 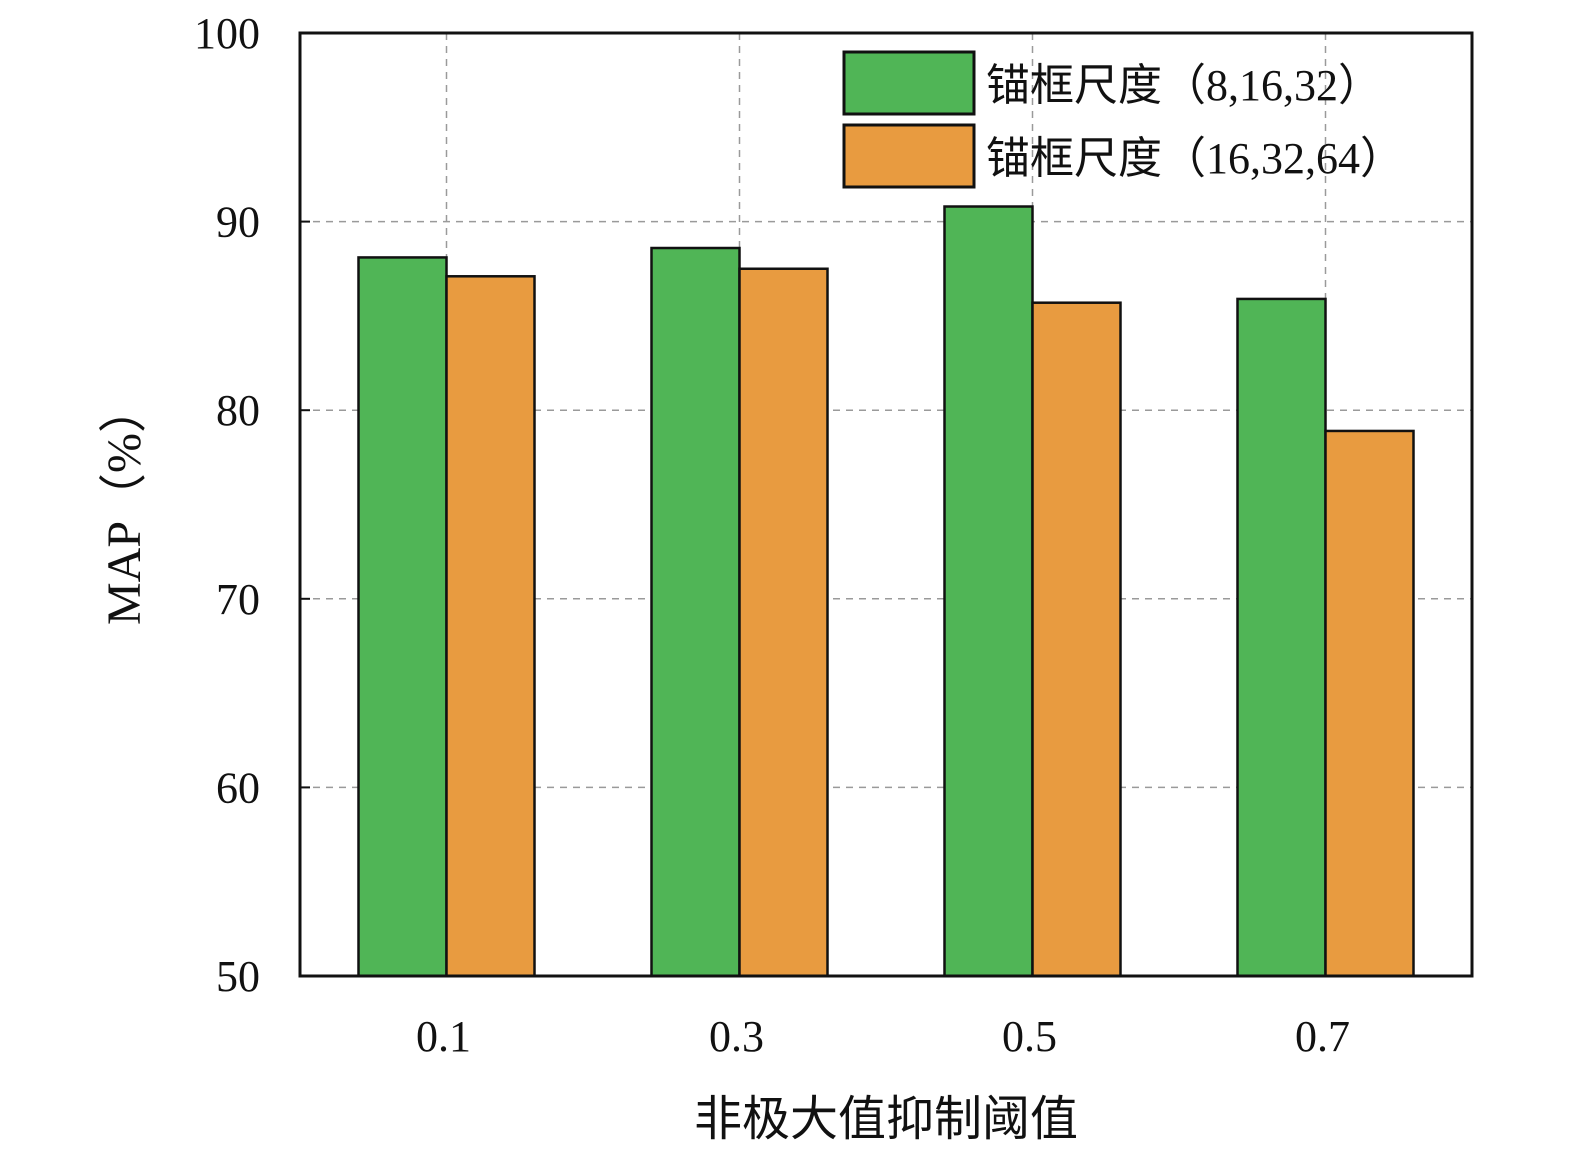 What do you see at coordinates (227, 33) in the screenshot?
I see `y-tick-label: 100` at bounding box center [227, 33].